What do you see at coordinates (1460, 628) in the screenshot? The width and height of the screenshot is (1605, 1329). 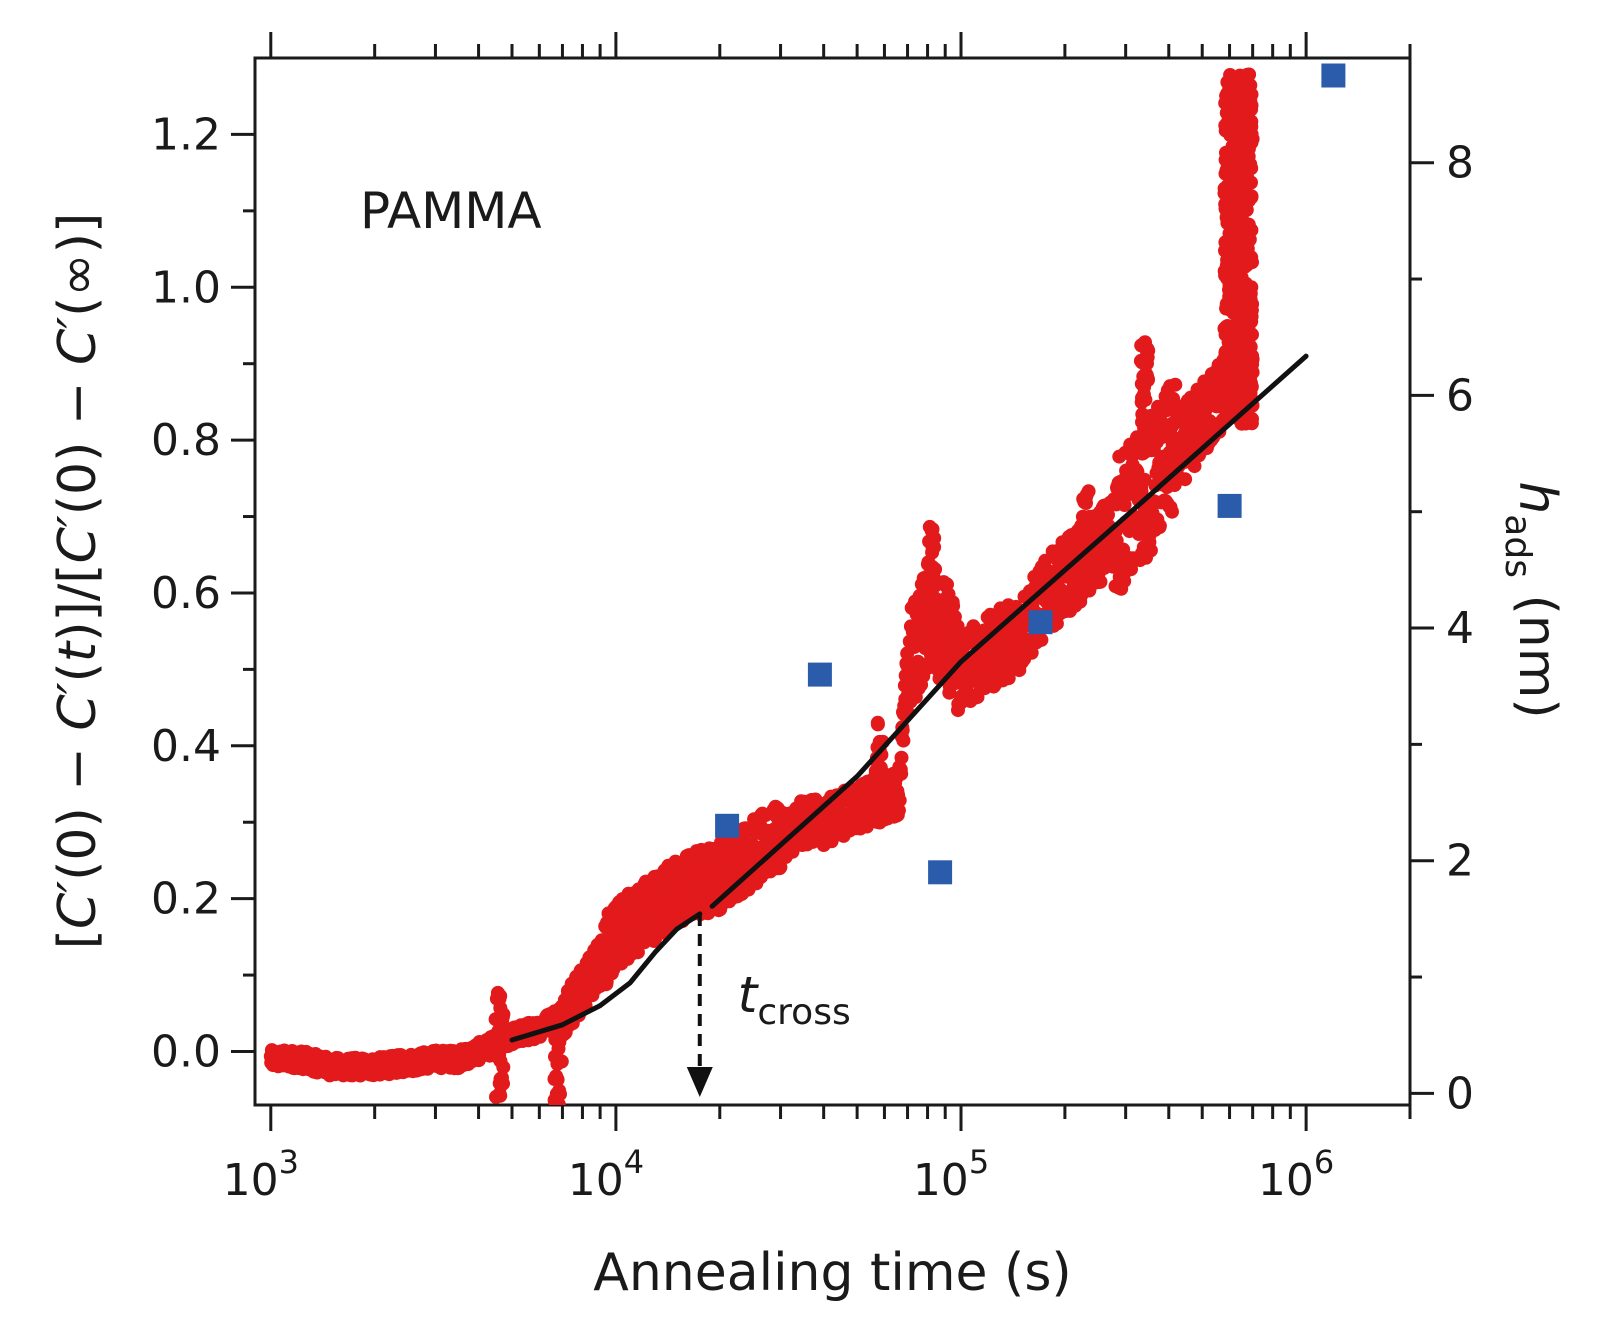 I see `y-right-tick-label: 4` at bounding box center [1460, 628].